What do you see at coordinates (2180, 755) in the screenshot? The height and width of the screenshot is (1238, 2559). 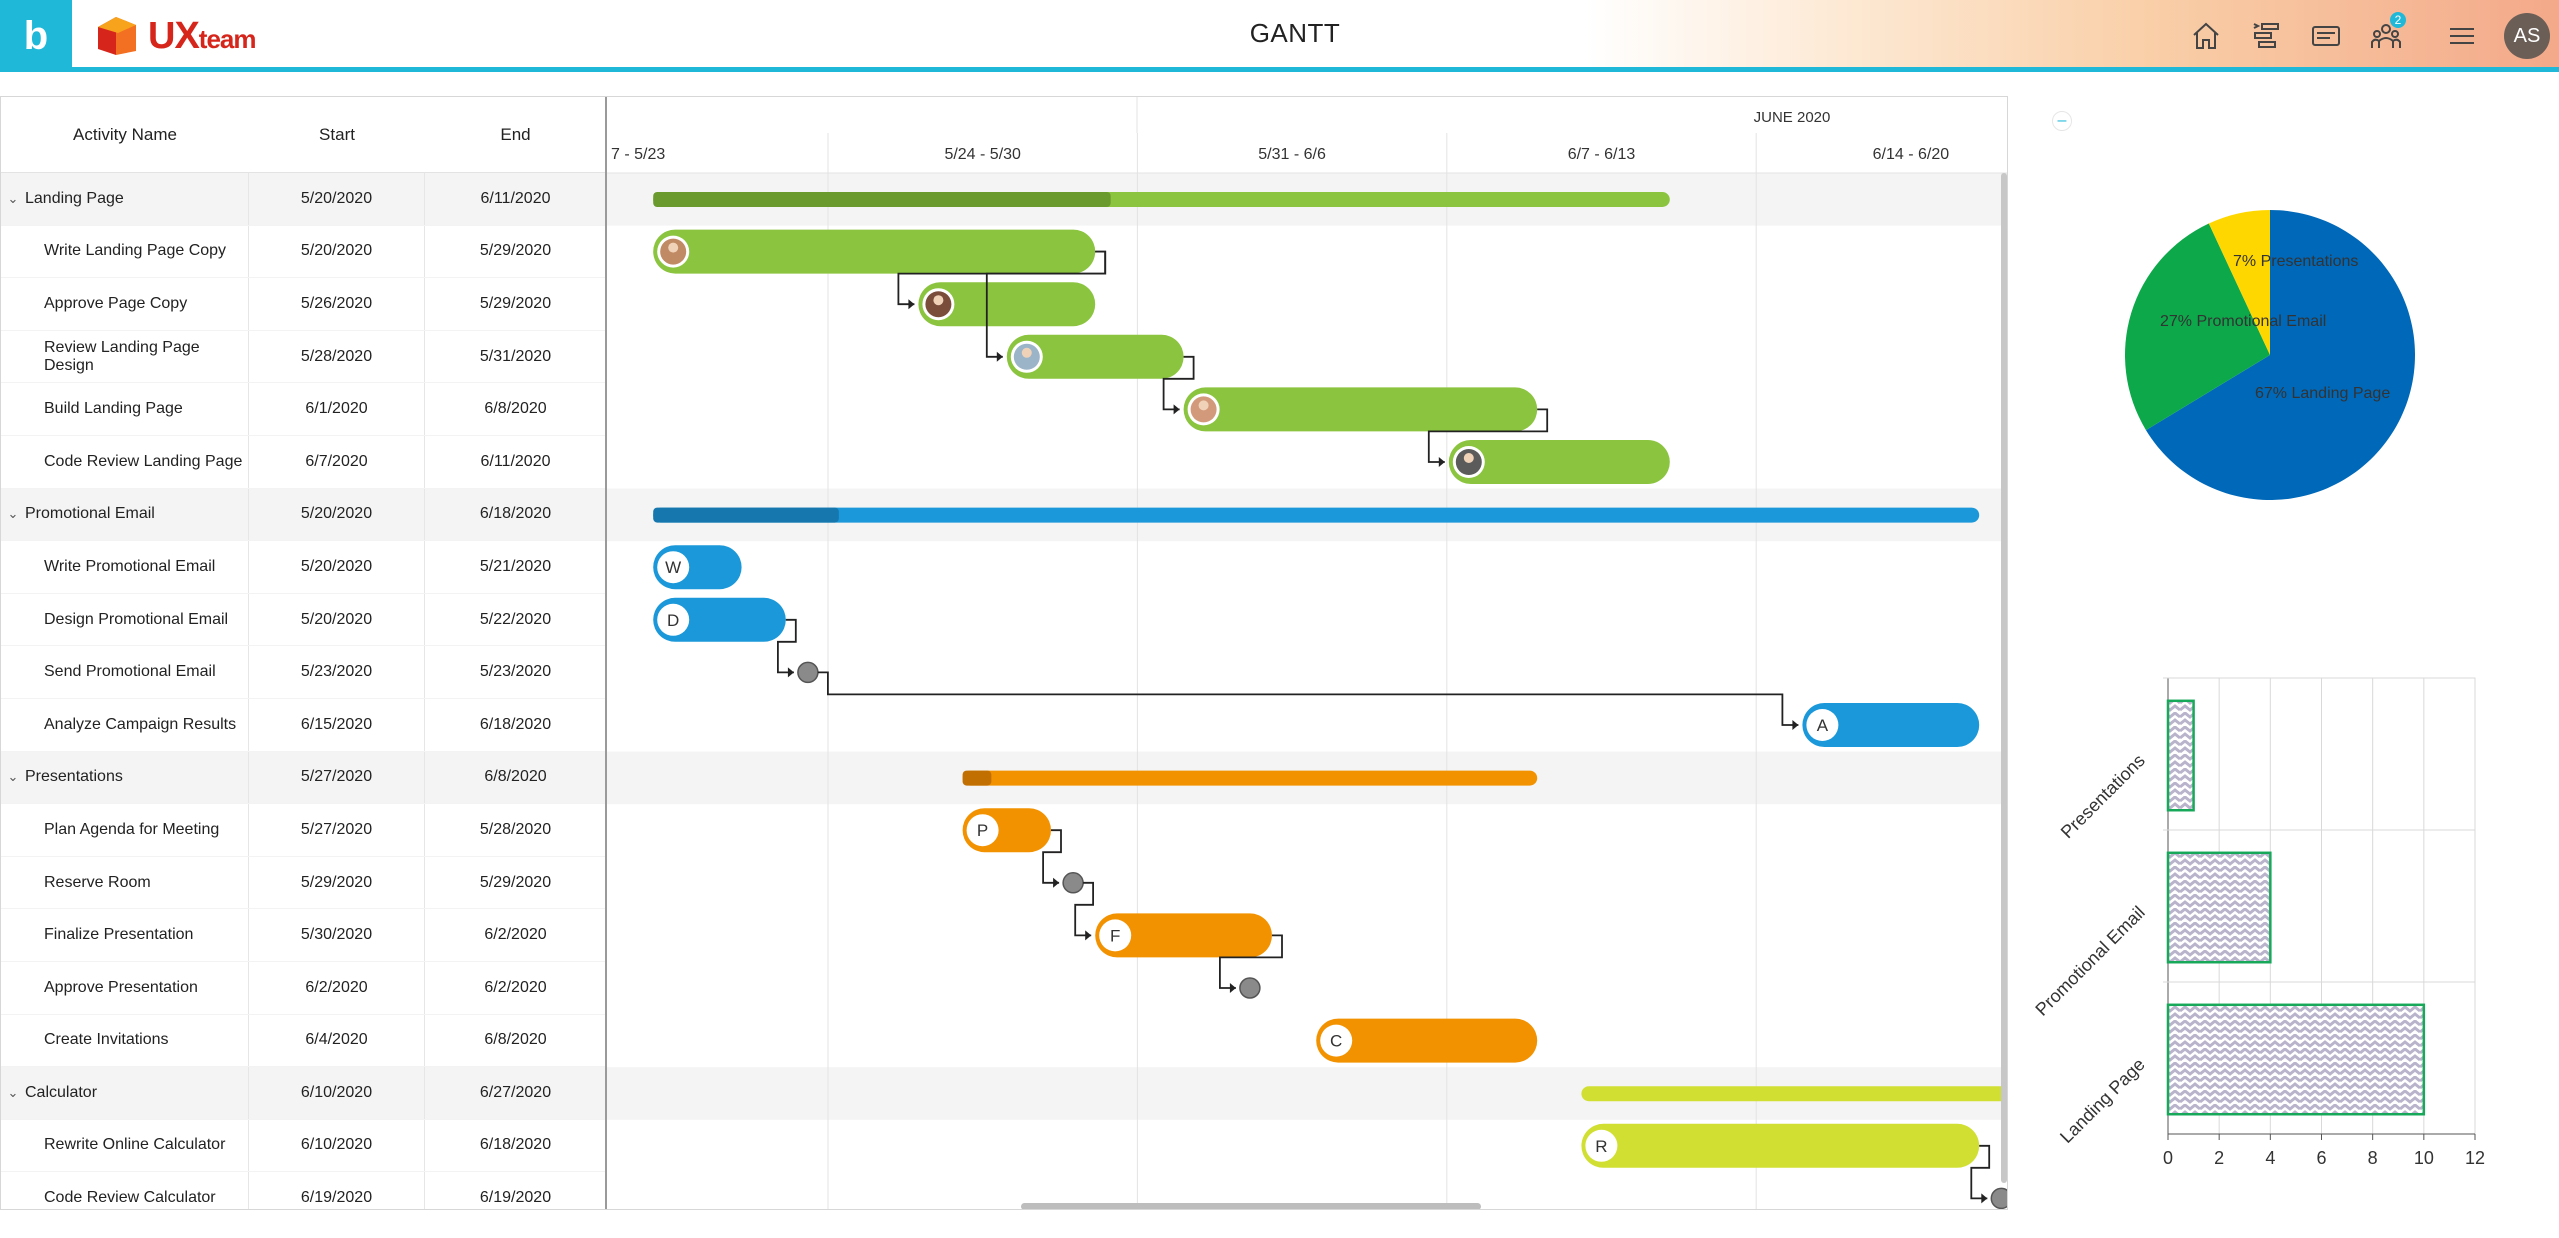 I see `bar-presentations` at bounding box center [2180, 755].